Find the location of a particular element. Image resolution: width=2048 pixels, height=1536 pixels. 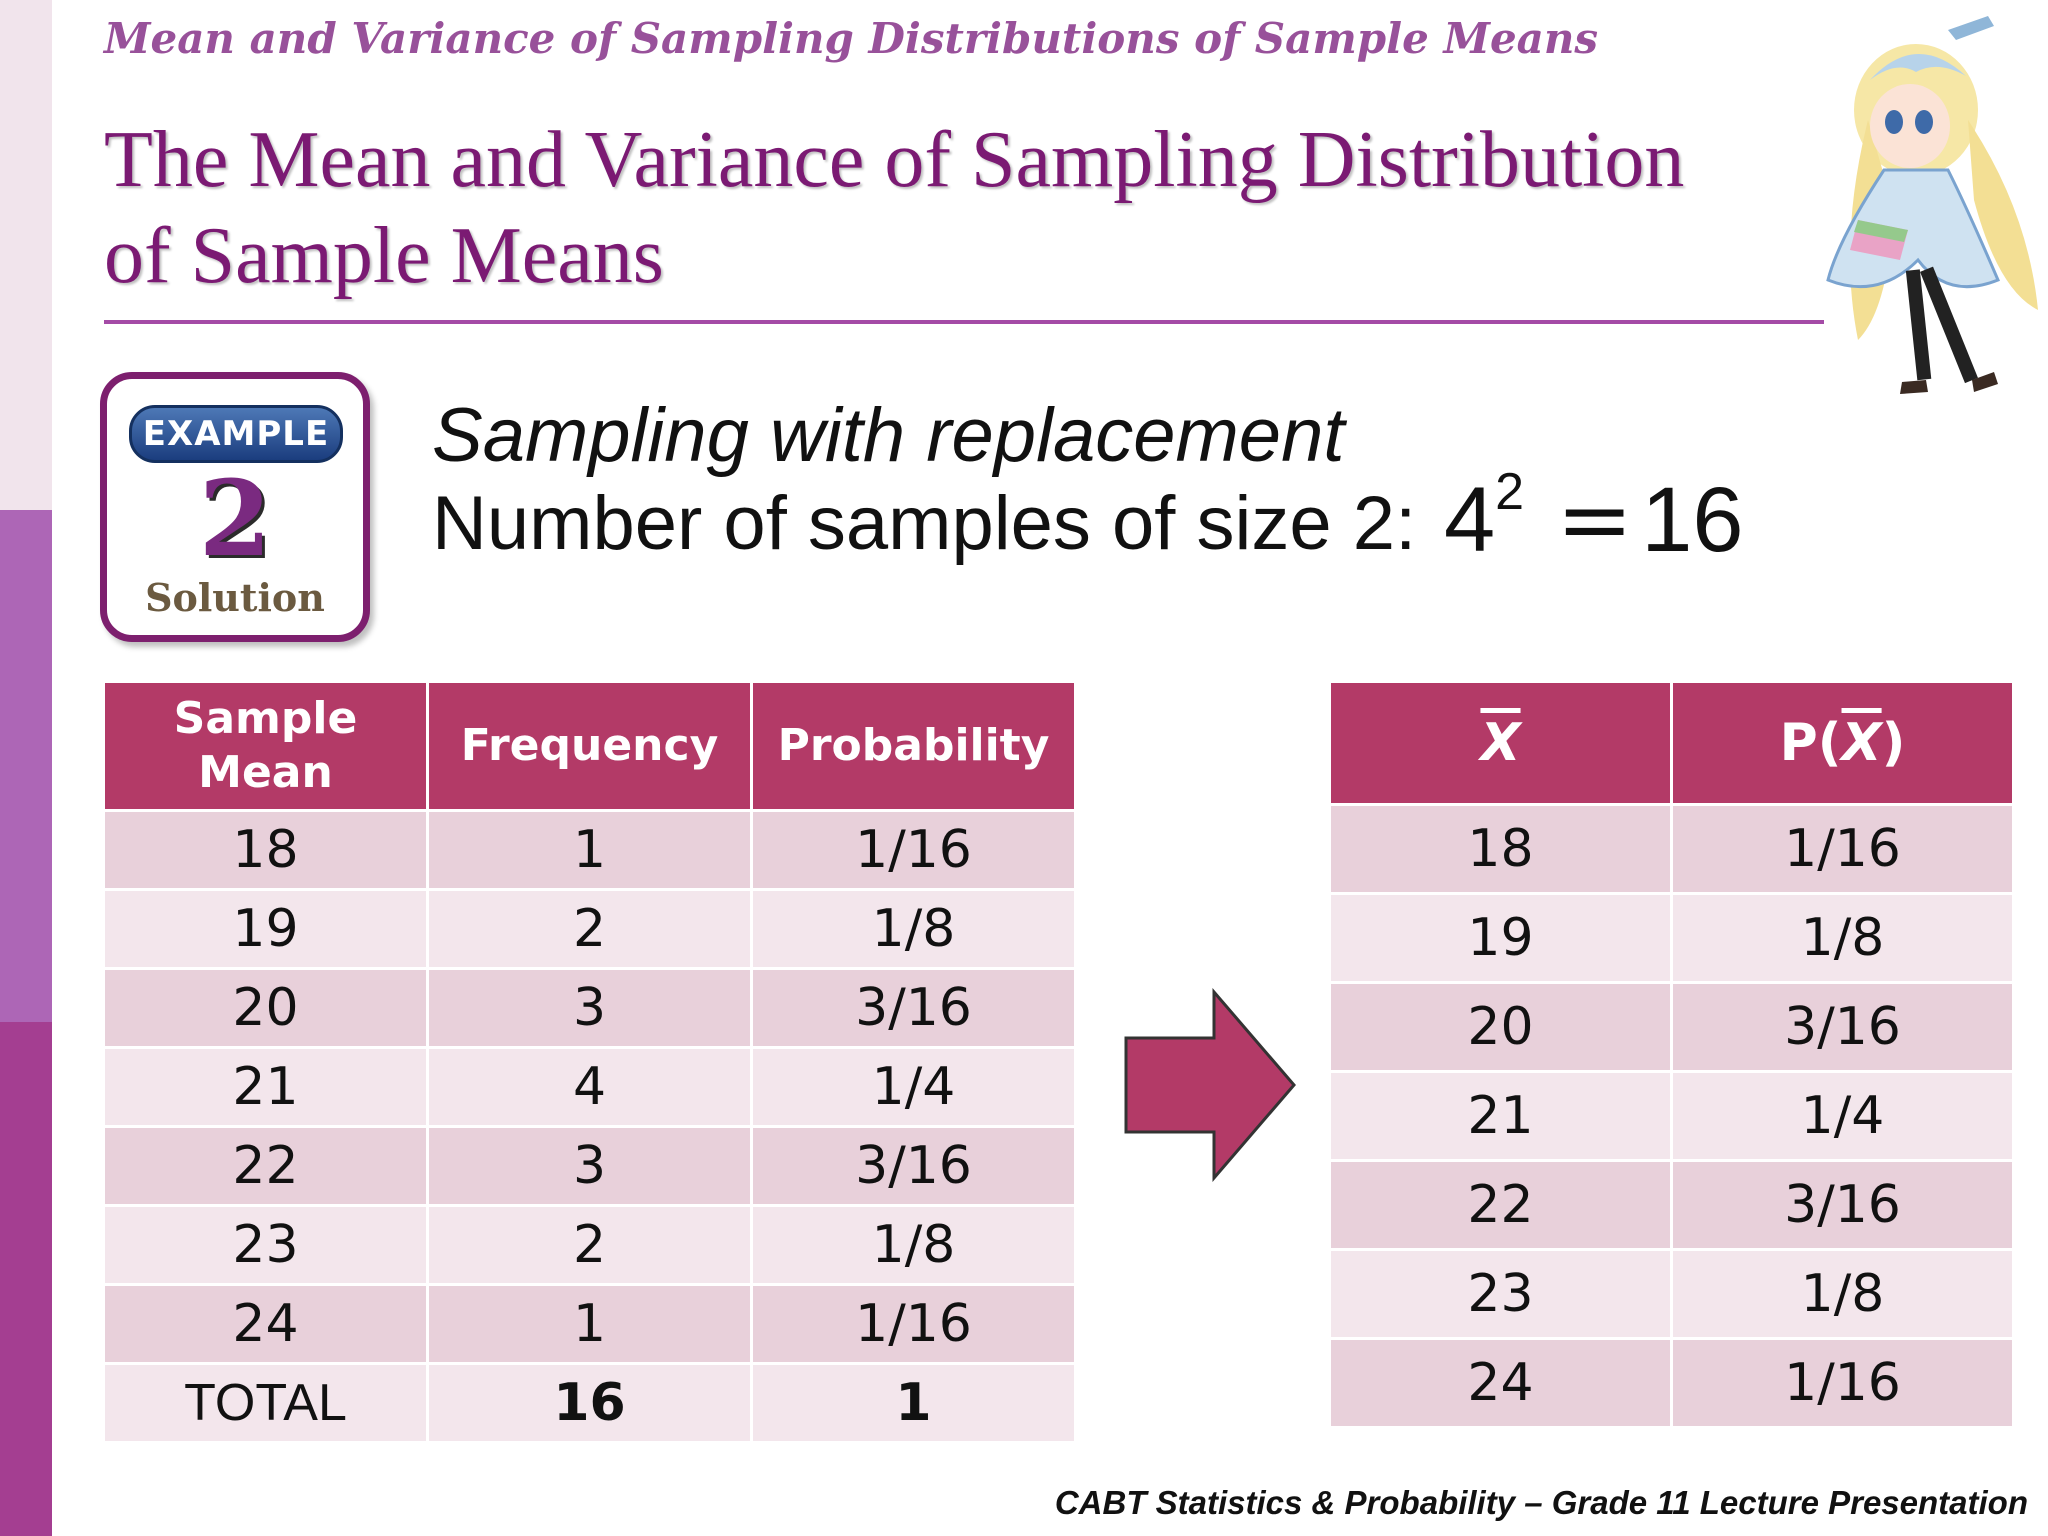

table-row: 22 3 3/16 is located at coordinates (589, 1166).